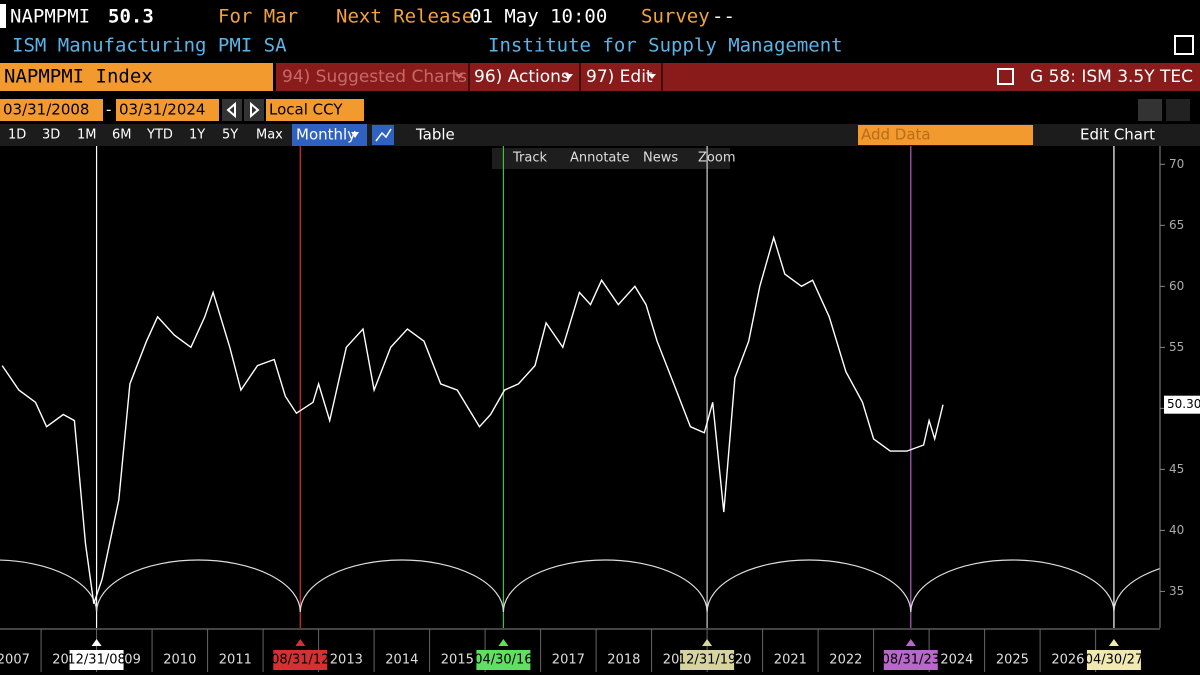  I want to click on x-tick-label: 2007, so click(15, 660).